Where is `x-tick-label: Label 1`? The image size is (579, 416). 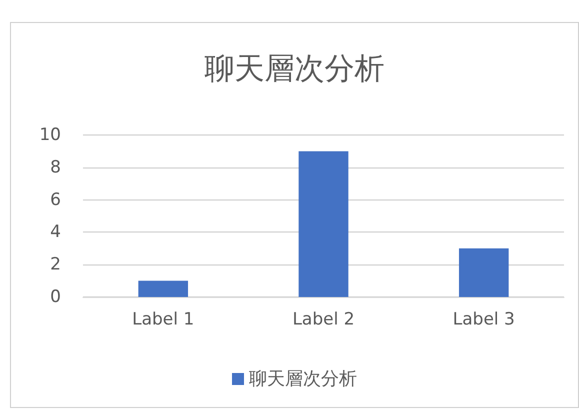
x-tick-label: Label 1 is located at coordinates (163, 320).